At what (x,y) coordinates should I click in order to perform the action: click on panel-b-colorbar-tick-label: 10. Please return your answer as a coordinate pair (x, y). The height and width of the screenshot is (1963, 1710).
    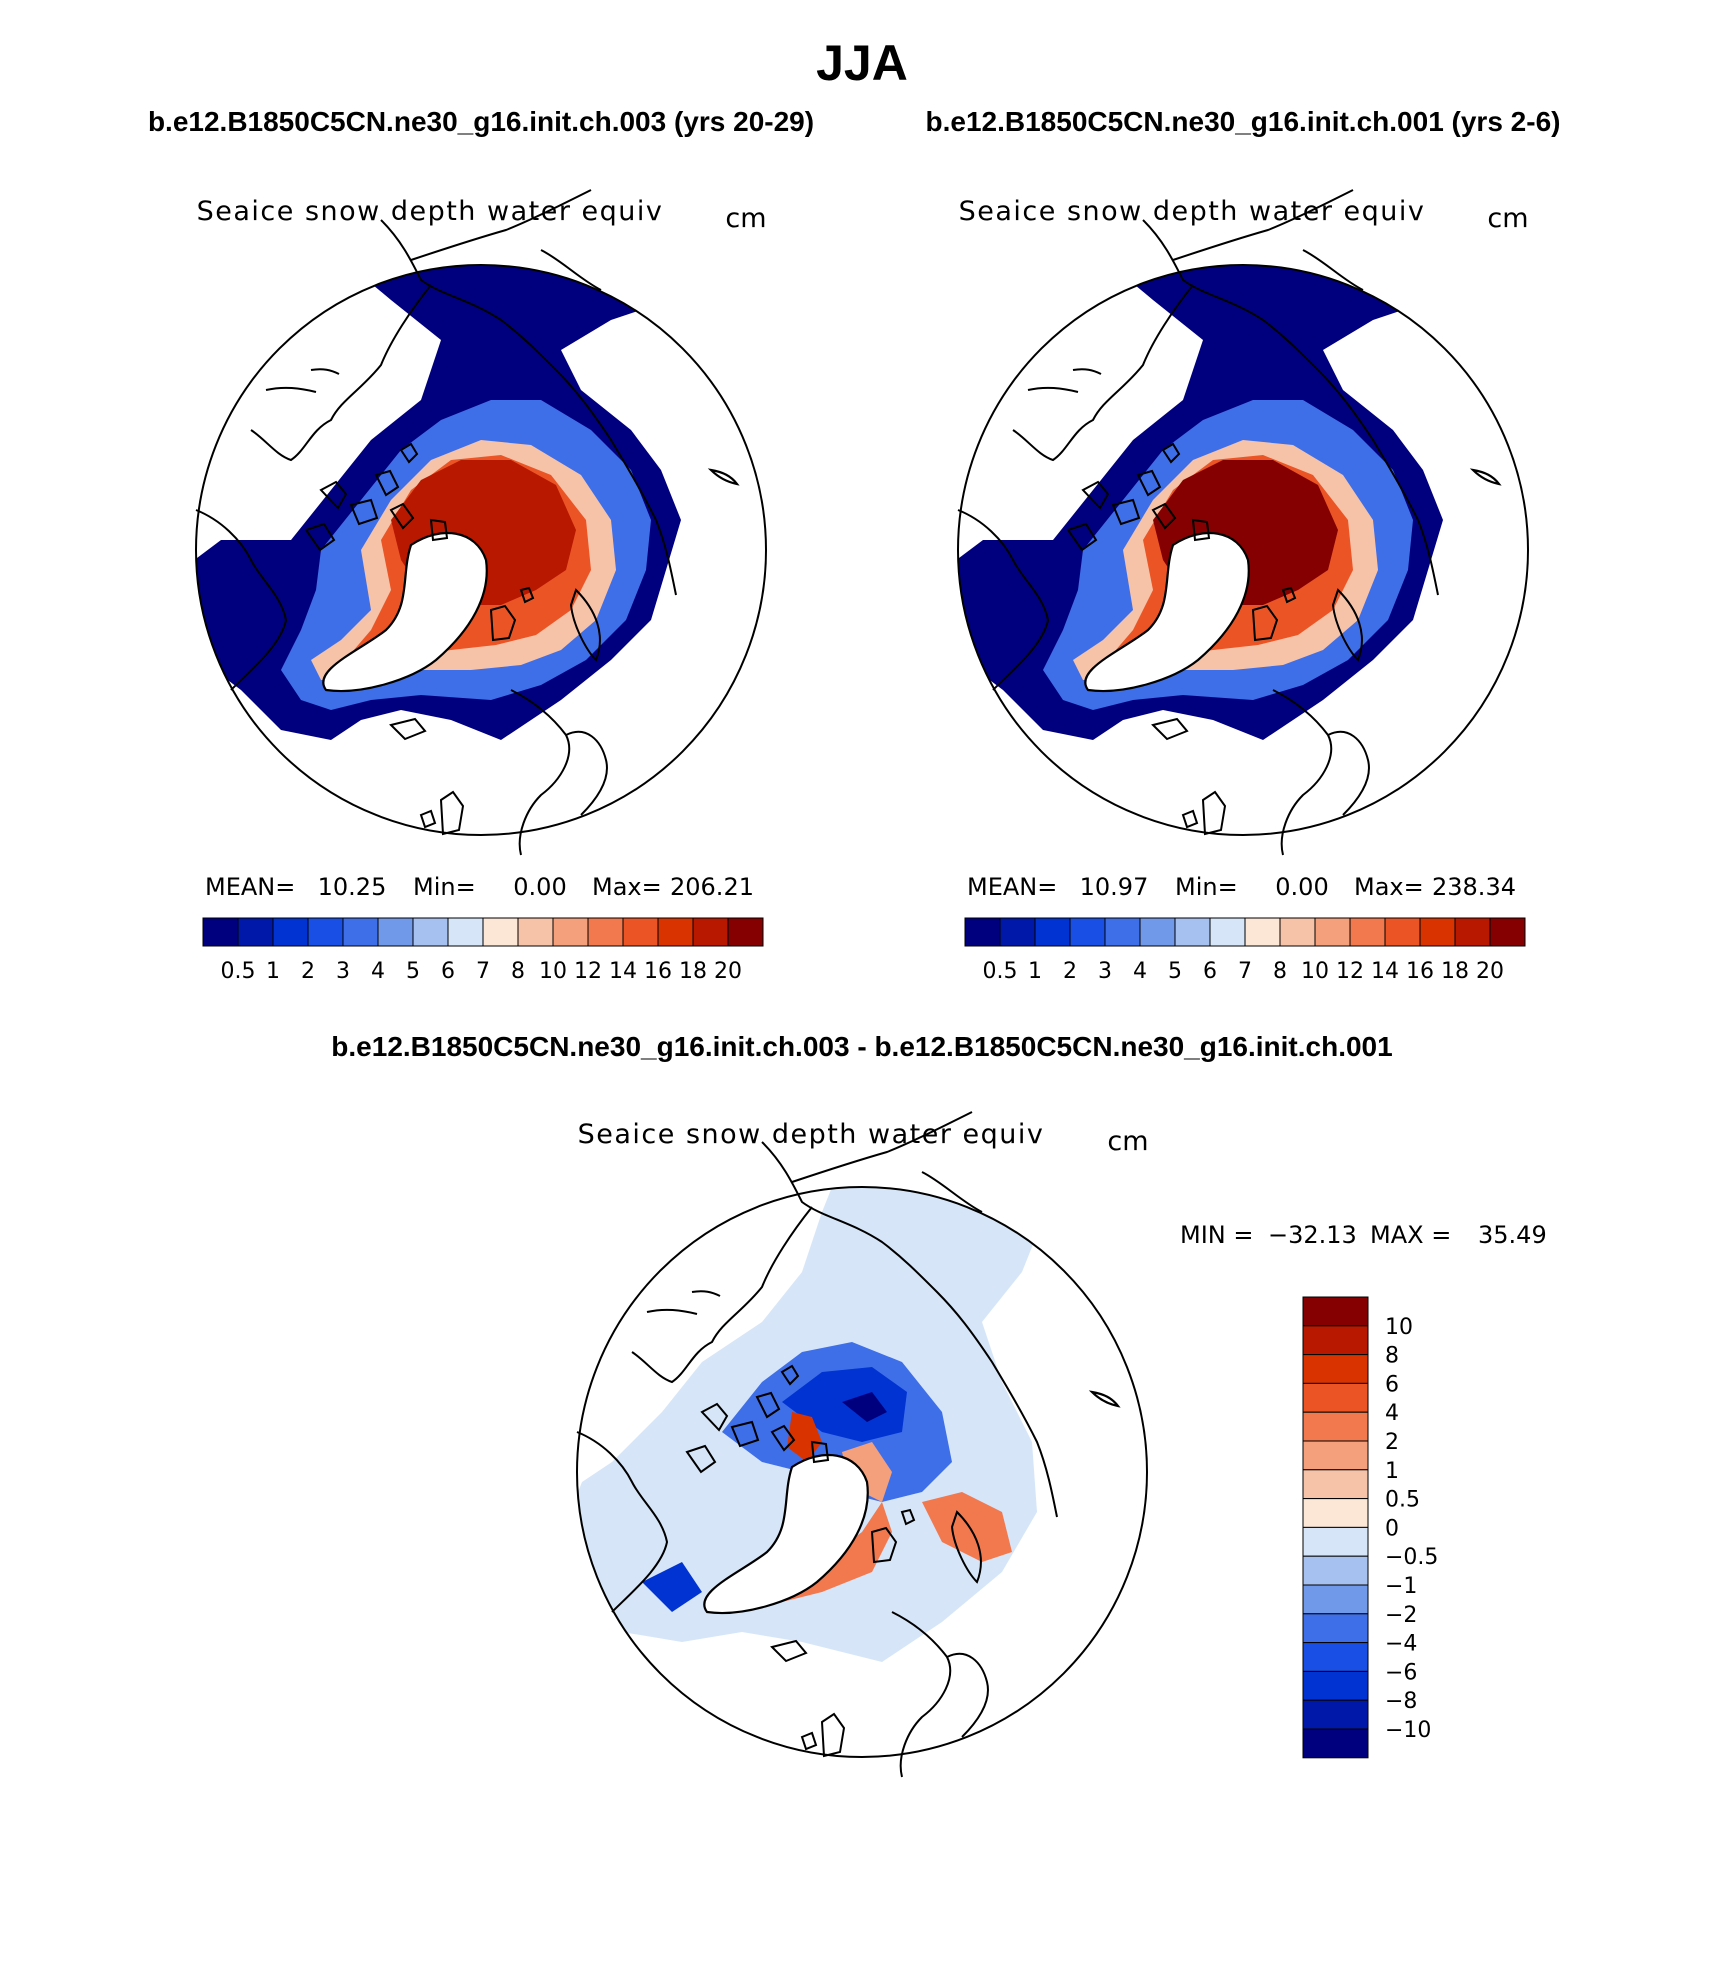
    Looking at the image, I should click on (1315, 971).